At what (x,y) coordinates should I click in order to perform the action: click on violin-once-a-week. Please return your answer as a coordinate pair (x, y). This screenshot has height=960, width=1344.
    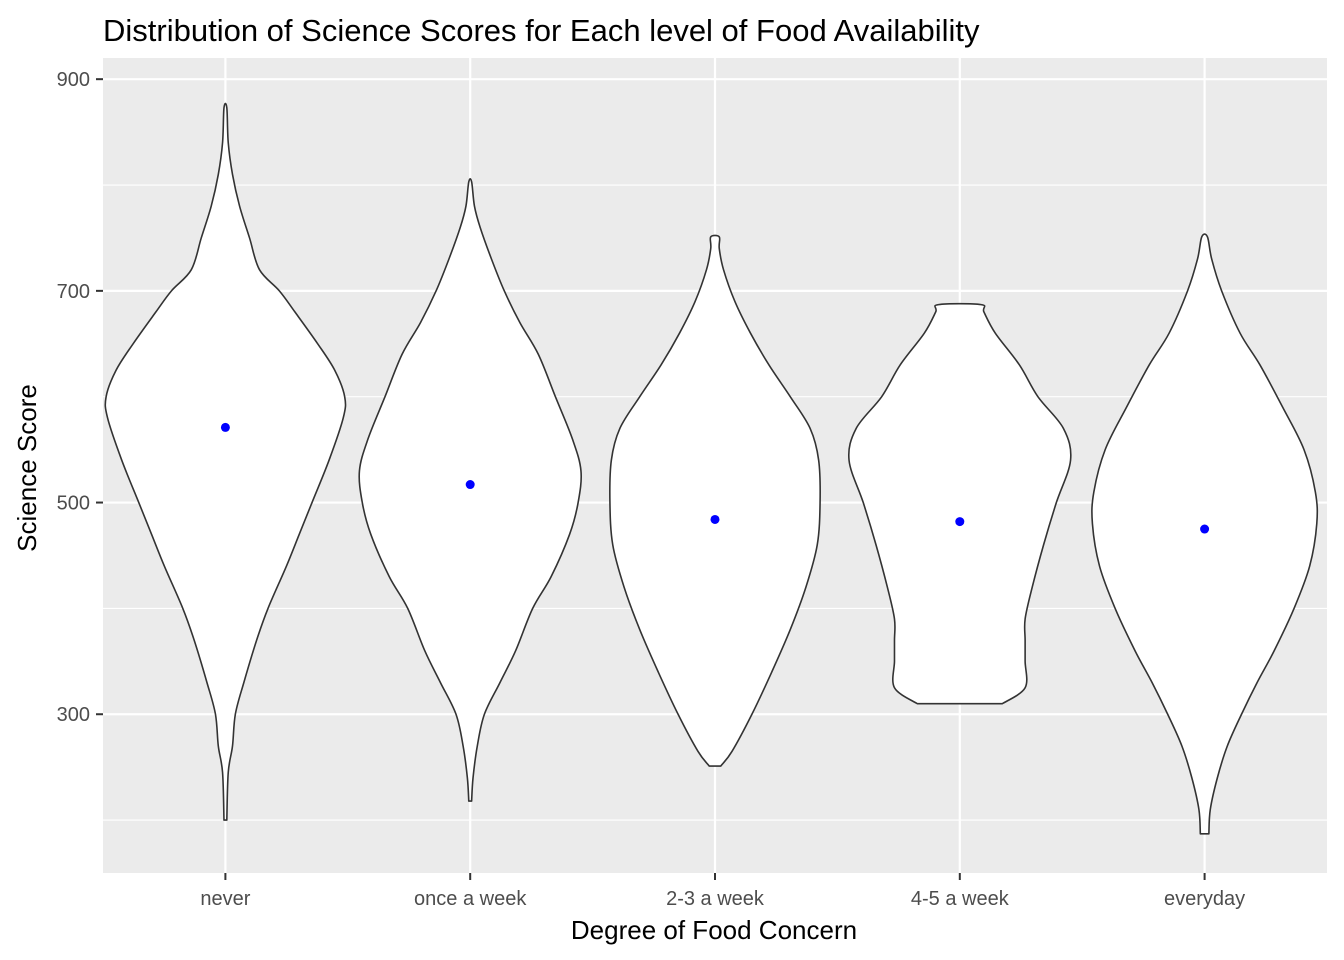
    Looking at the image, I should click on (470, 489).